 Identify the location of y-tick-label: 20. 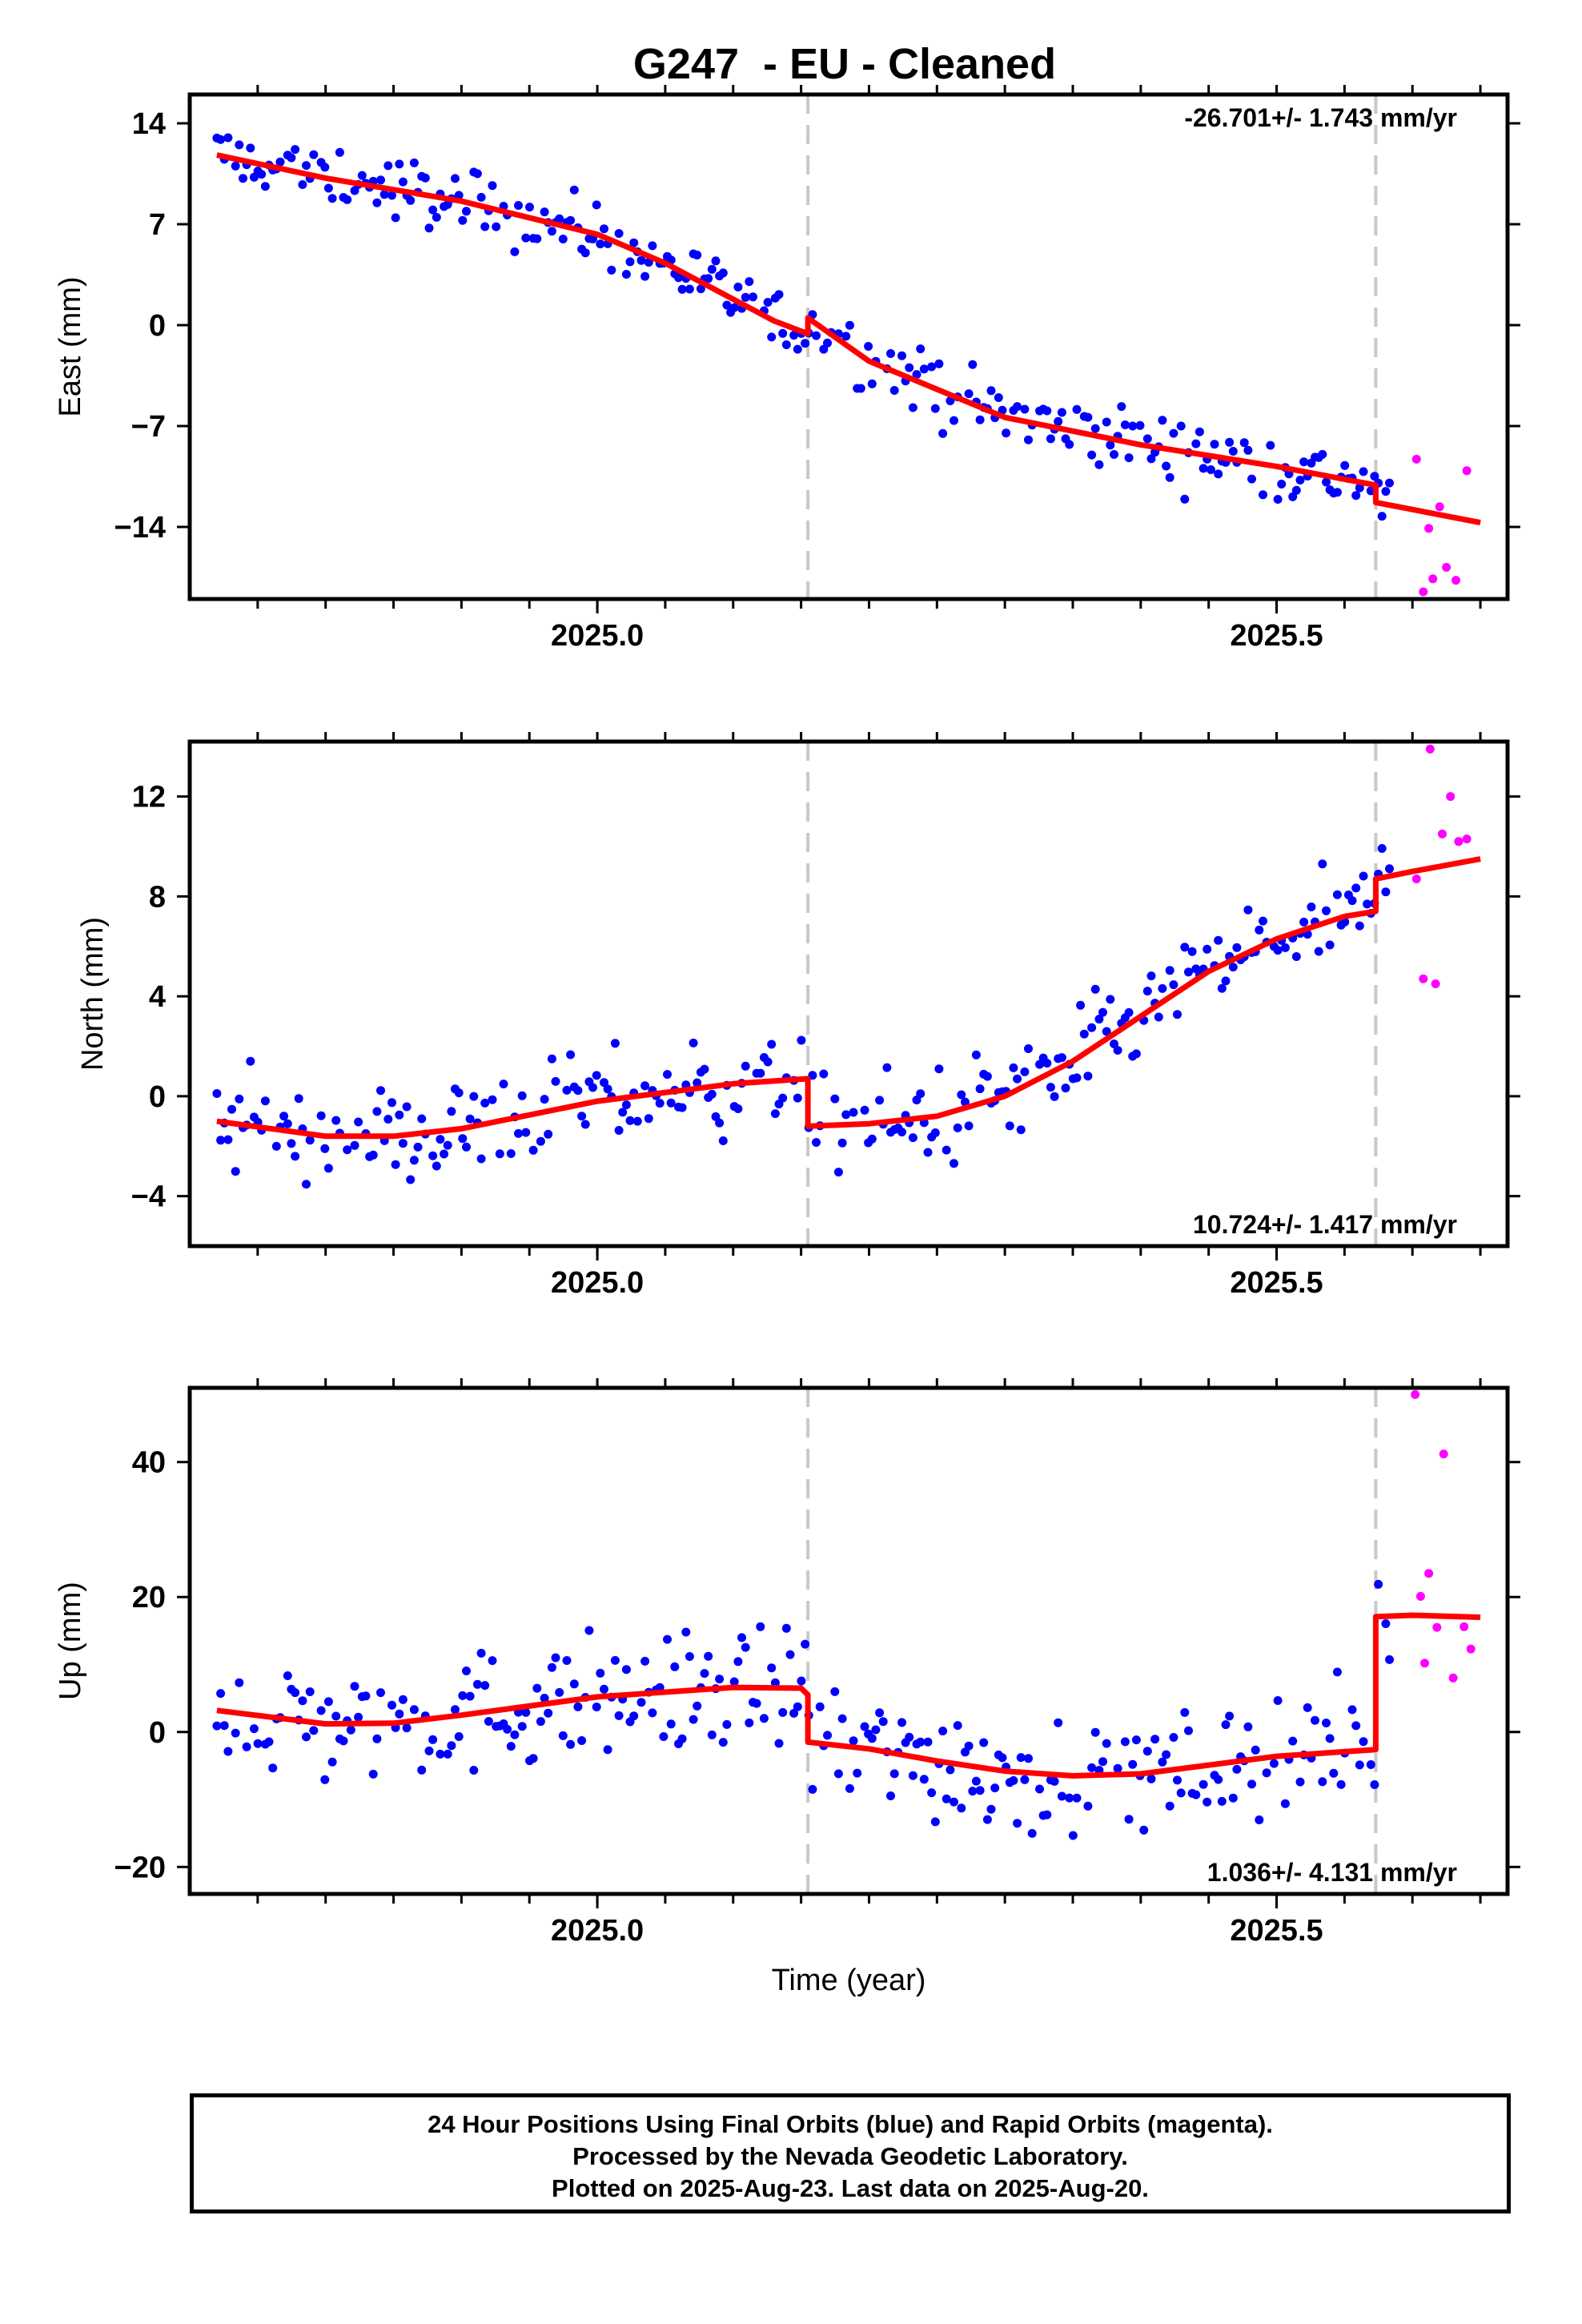
(149, 1597).